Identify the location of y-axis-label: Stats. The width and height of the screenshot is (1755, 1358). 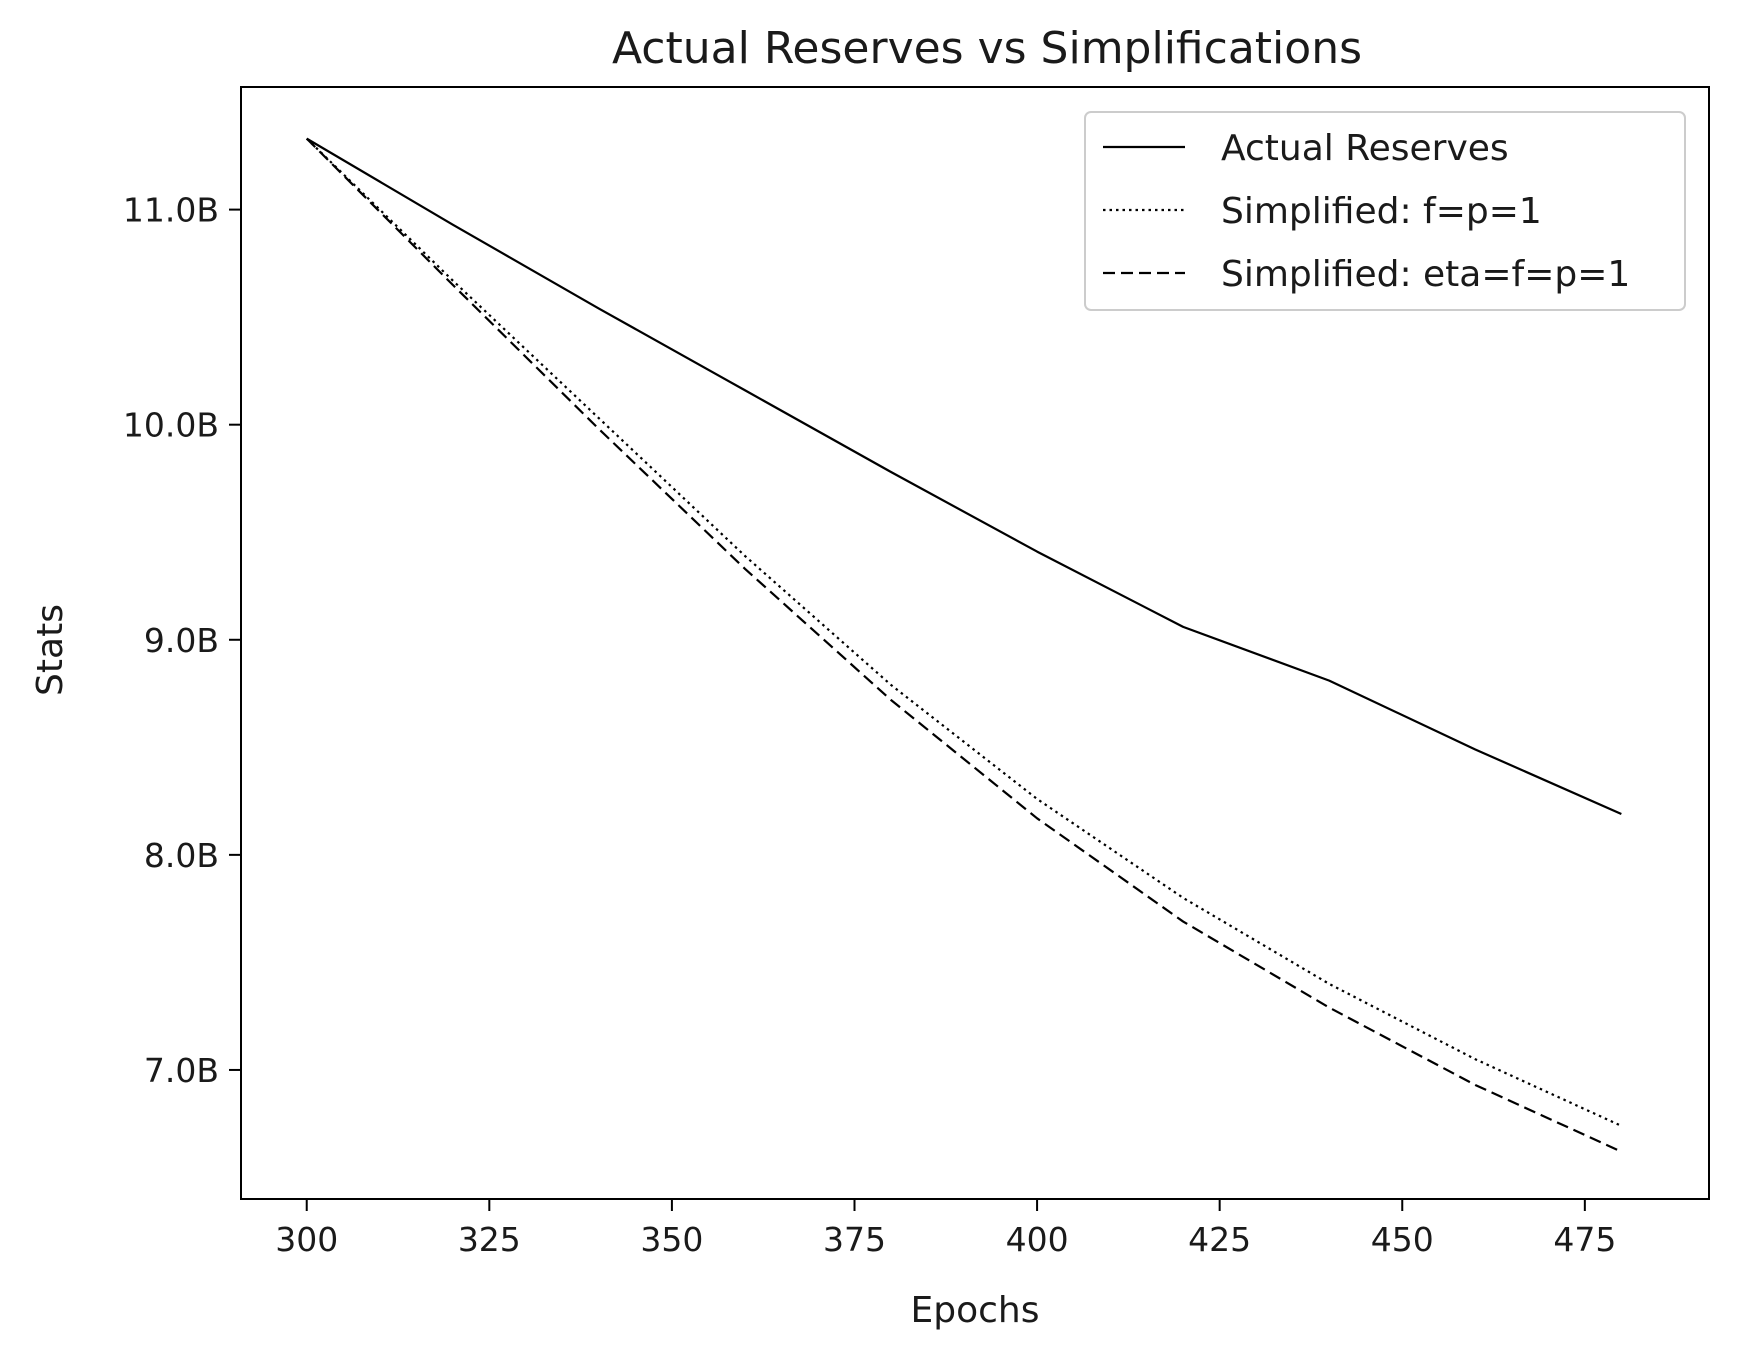
(50, 650).